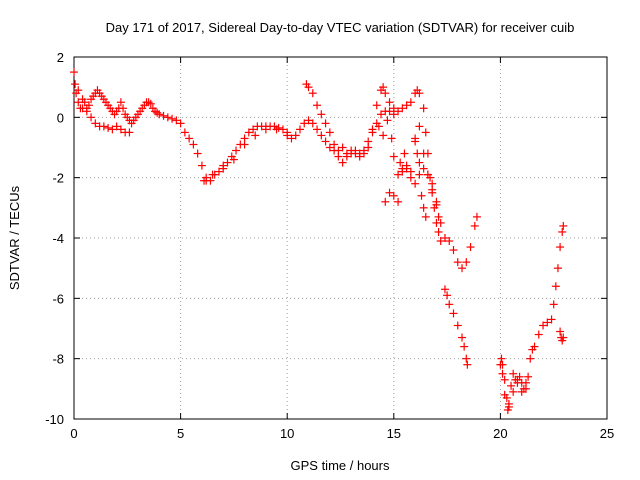  What do you see at coordinates (60, 57) in the screenshot?
I see `y-tick-label: 2` at bounding box center [60, 57].